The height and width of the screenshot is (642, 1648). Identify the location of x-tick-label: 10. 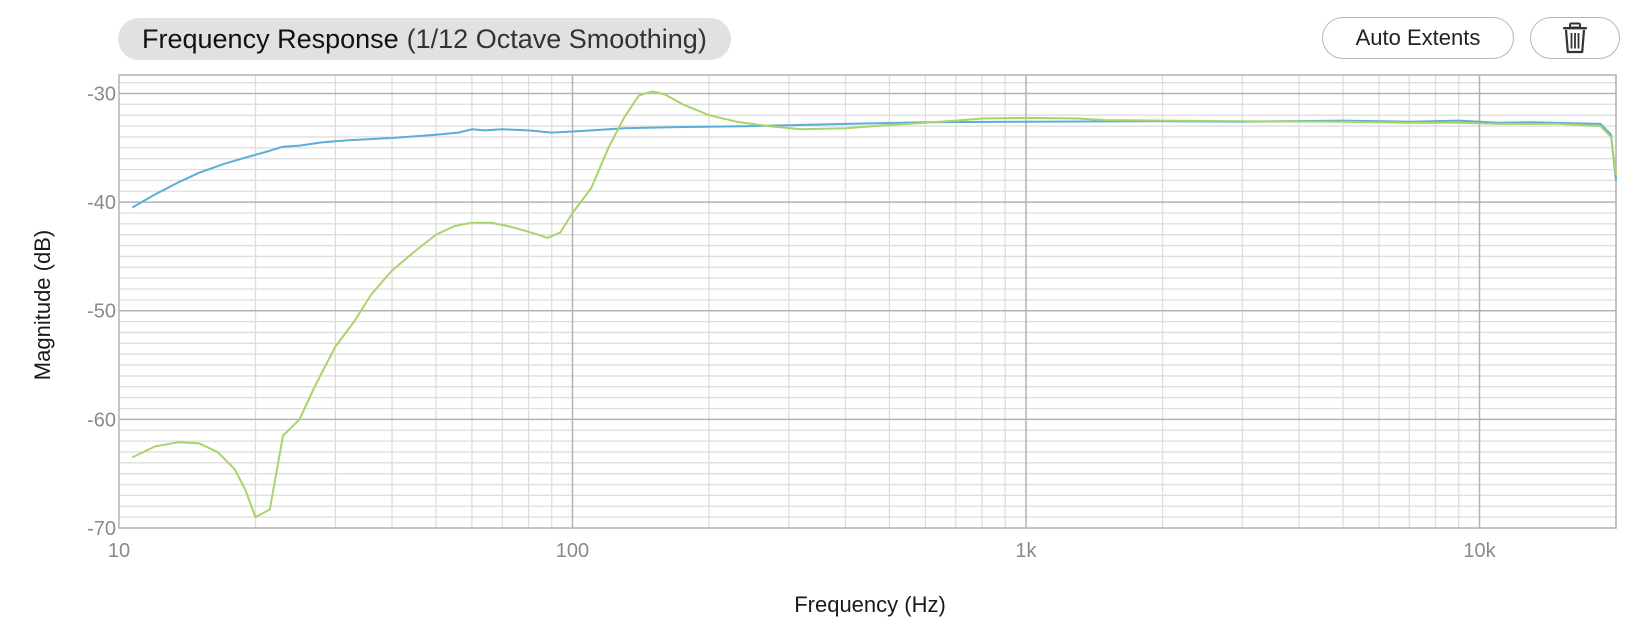
(119, 551).